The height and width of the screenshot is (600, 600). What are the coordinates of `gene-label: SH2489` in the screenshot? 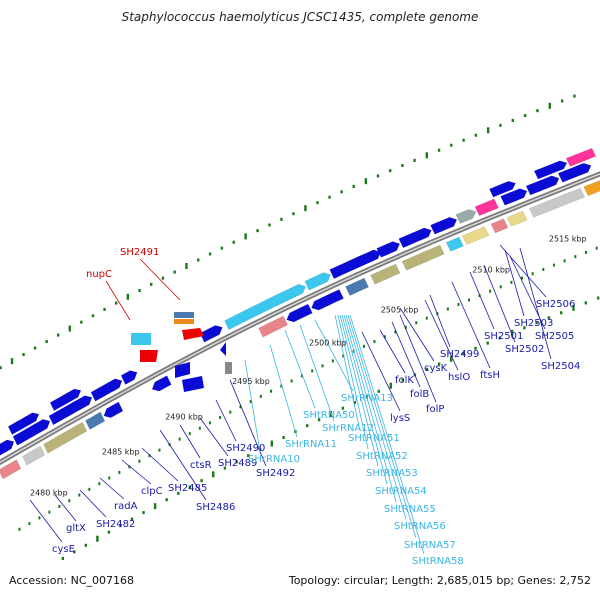 It's located at (237, 463).